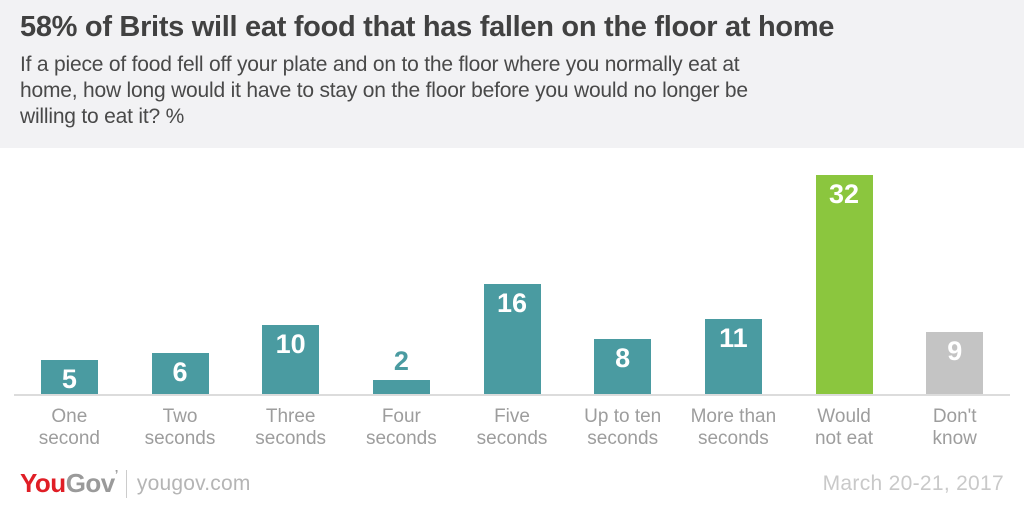 The height and width of the screenshot is (512, 1024). Describe the element at coordinates (733, 338) in the screenshot. I see `bar-value-label: 11` at that location.